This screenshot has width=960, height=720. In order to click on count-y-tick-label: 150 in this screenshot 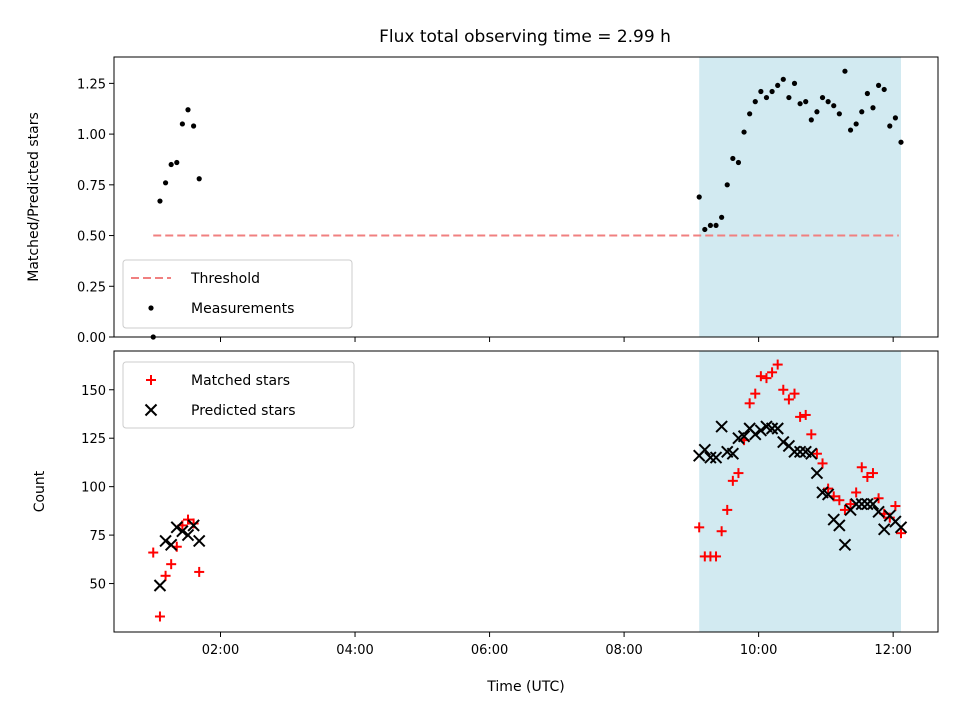, I will do `click(93, 391)`.